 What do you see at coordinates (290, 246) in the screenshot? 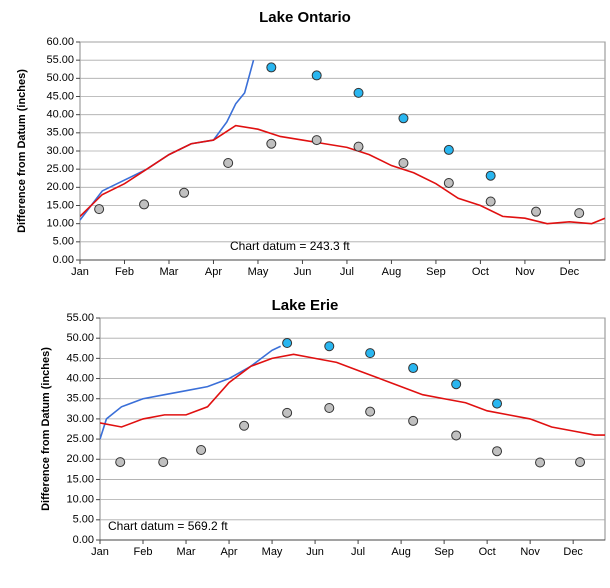
I see `annotation: Chart datum = 243.3 ft` at bounding box center [290, 246].